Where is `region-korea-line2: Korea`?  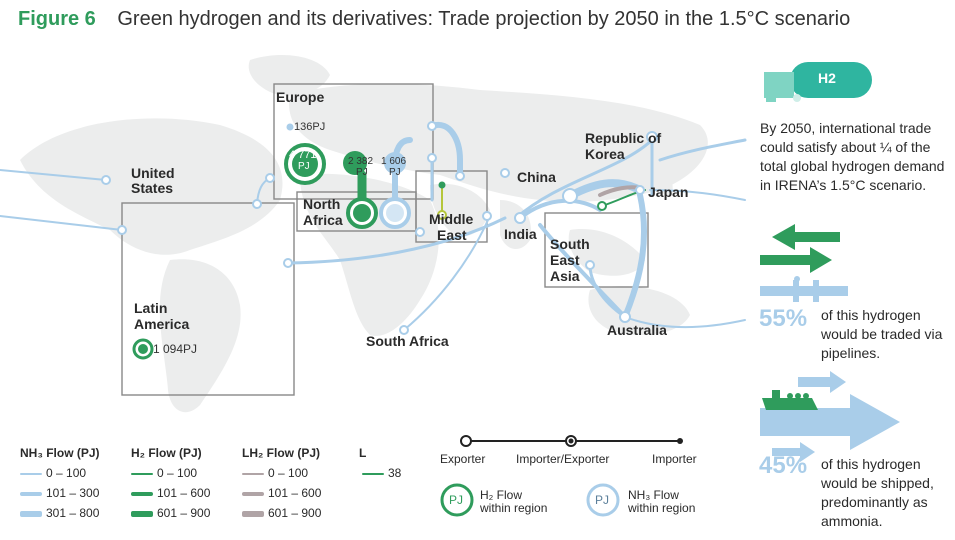
region-korea-line2: Korea is located at coordinates (605, 154).